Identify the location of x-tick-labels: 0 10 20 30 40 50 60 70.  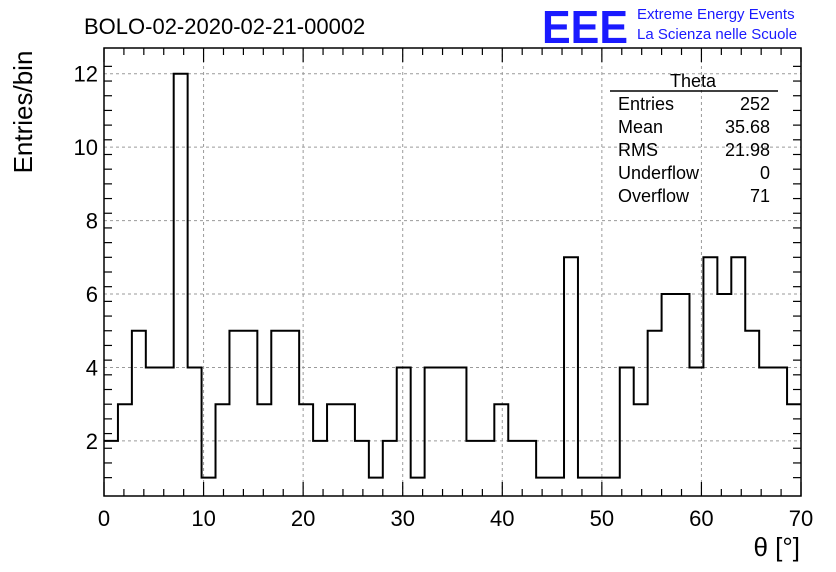
(455, 518).